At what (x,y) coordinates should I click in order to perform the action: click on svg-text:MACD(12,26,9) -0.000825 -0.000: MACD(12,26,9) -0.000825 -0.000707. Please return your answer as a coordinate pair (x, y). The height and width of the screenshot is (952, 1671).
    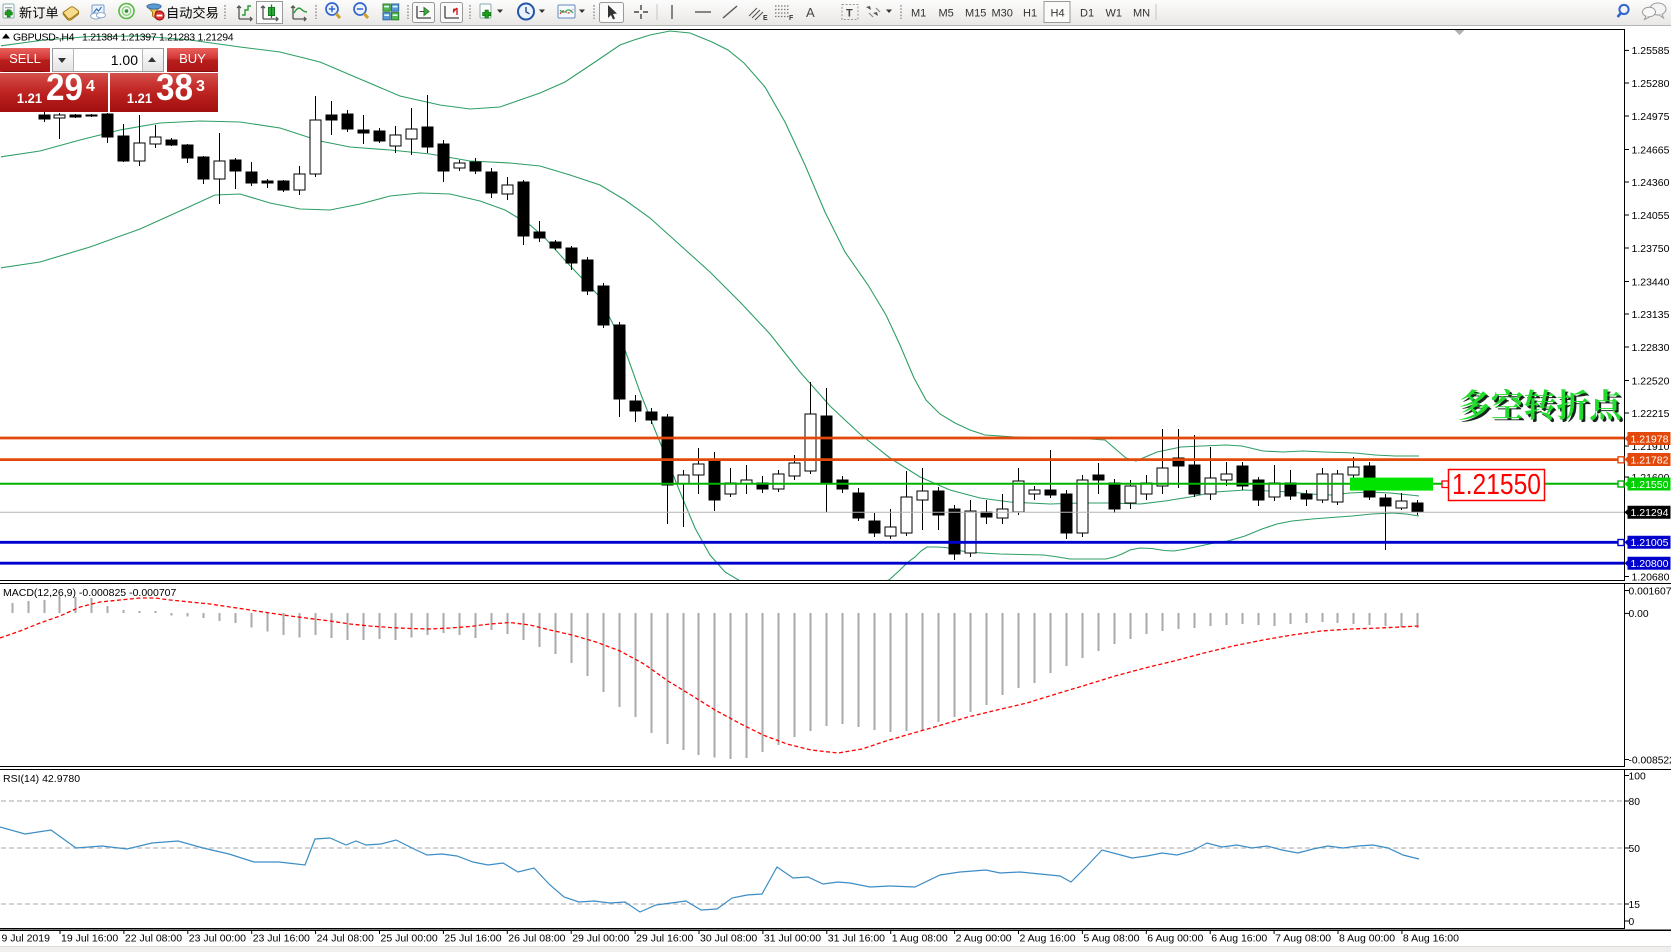
    Looking at the image, I should click on (90, 593).